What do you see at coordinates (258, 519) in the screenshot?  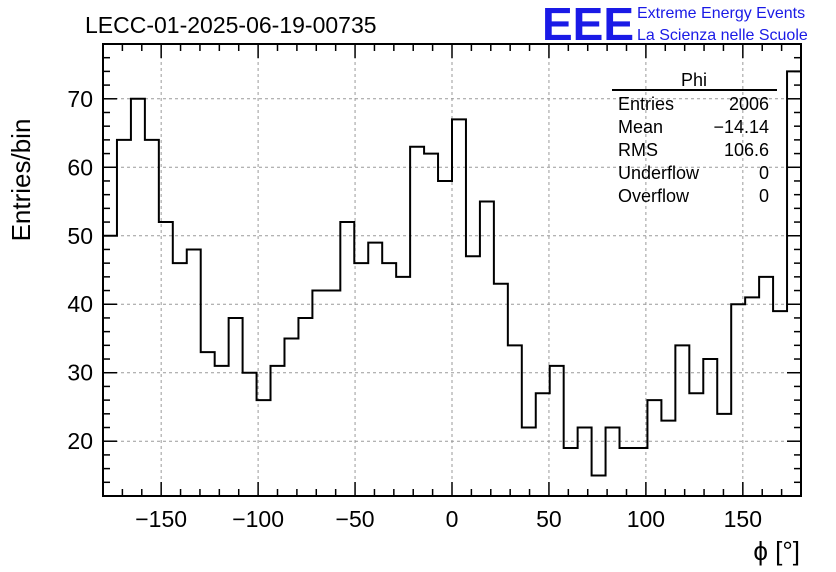 I see `x-tick-label: −100` at bounding box center [258, 519].